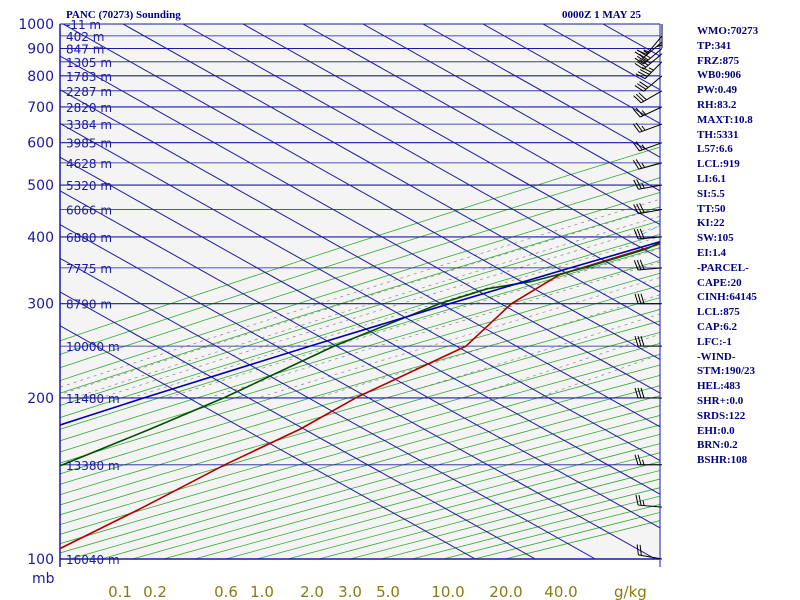 The width and height of the screenshot is (800, 600). What do you see at coordinates (123, 15) in the screenshot?
I see `station-title: PANC (70273) Sounding` at bounding box center [123, 15].